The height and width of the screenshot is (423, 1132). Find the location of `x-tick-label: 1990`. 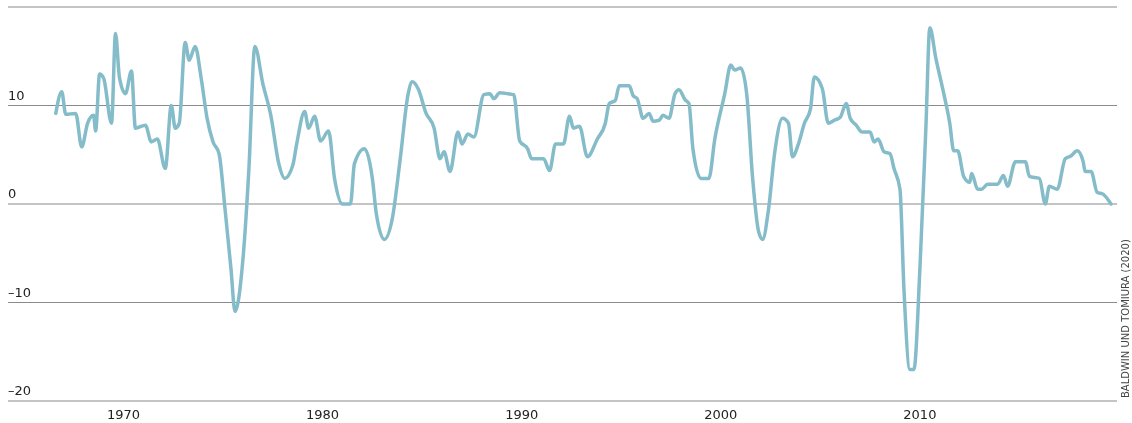

x-tick-label: 1990 is located at coordinates (522, 414).